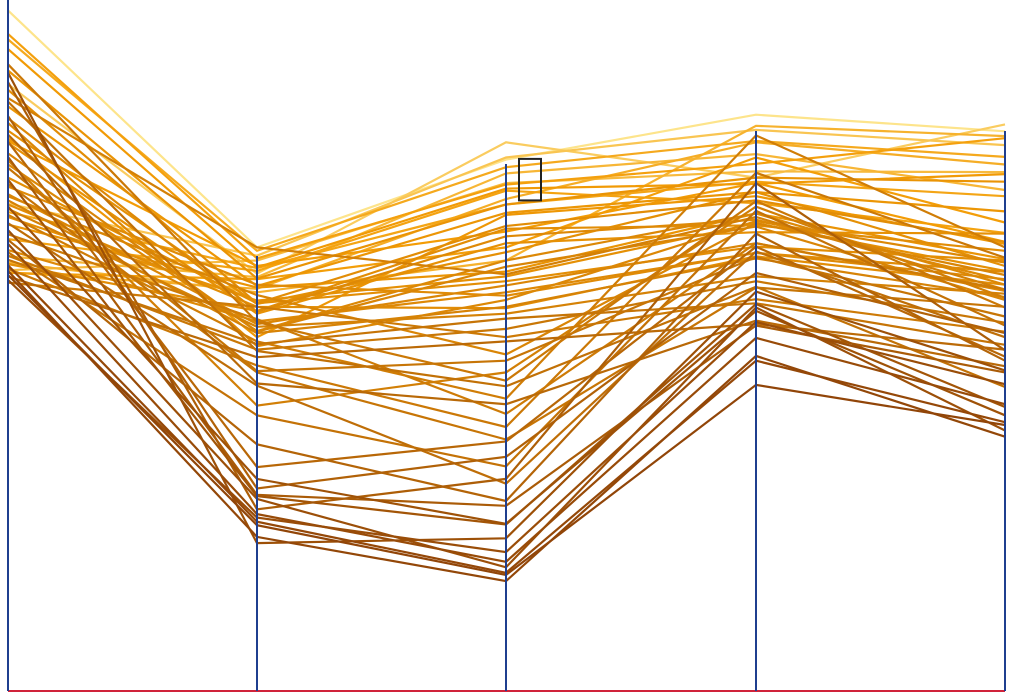  I want to click on brush-layer, so click(530, 179).